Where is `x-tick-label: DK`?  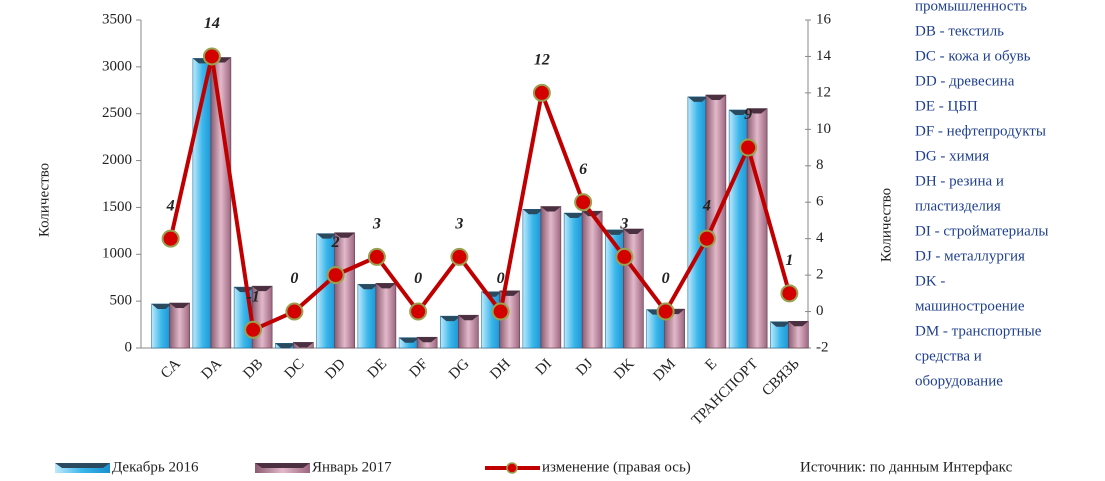 x-tick-label: DK is located at coordinates (624, 369).